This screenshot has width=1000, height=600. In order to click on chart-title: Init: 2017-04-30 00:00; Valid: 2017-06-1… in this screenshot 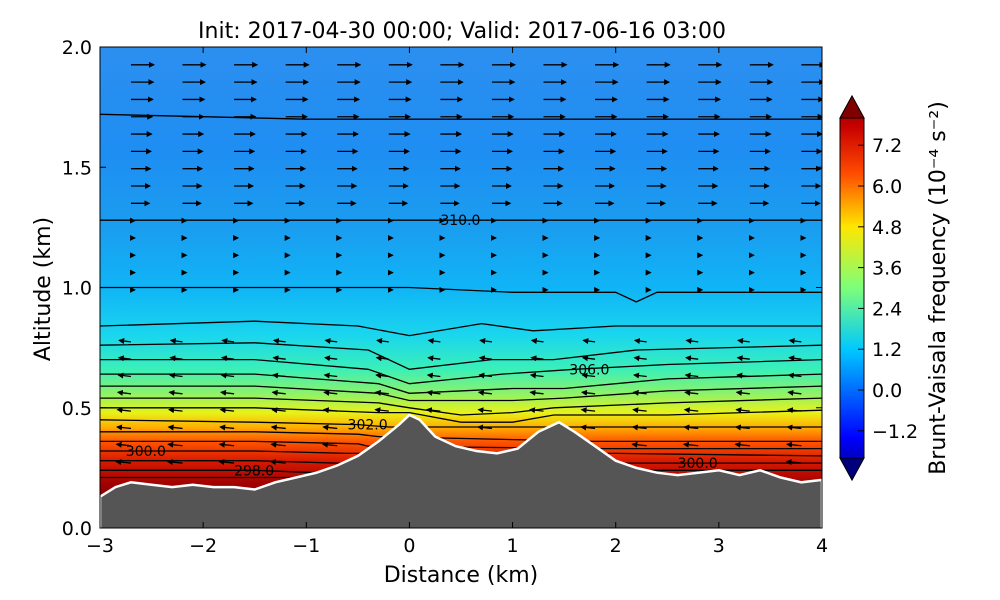, I will do `click(462, 31)`.